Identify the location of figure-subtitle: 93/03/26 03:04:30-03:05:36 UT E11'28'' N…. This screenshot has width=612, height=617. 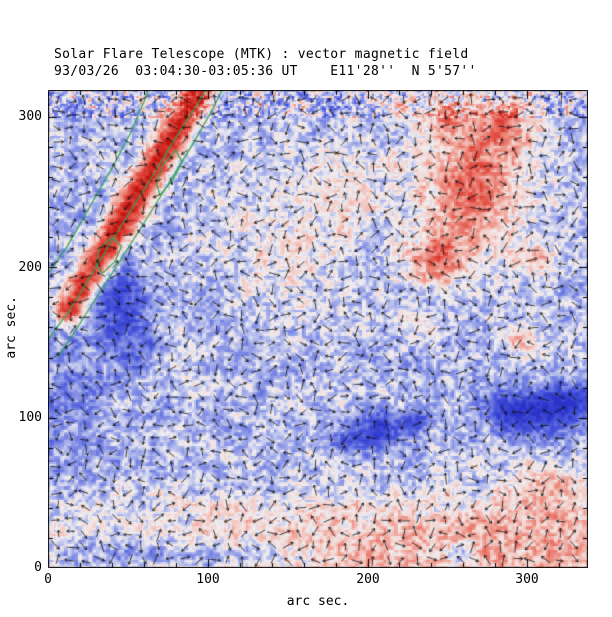
(265, 71).